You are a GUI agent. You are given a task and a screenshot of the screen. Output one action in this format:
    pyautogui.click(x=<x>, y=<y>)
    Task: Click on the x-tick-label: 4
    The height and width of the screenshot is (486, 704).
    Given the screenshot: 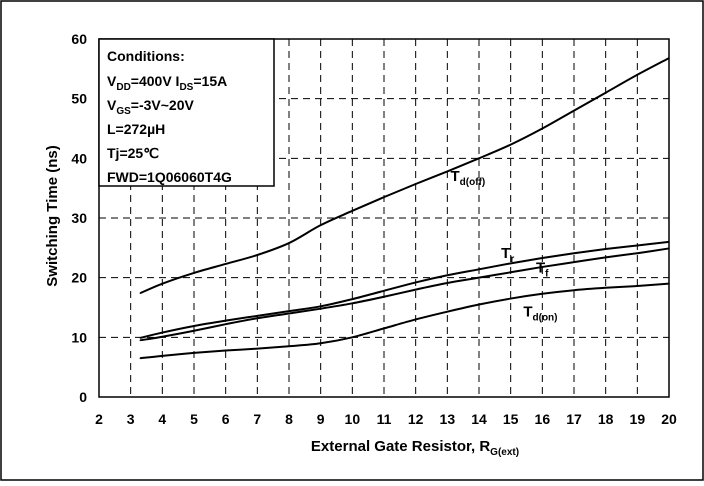 What is the action you would take?
    pyautogui.click(x=162, y=419)
    